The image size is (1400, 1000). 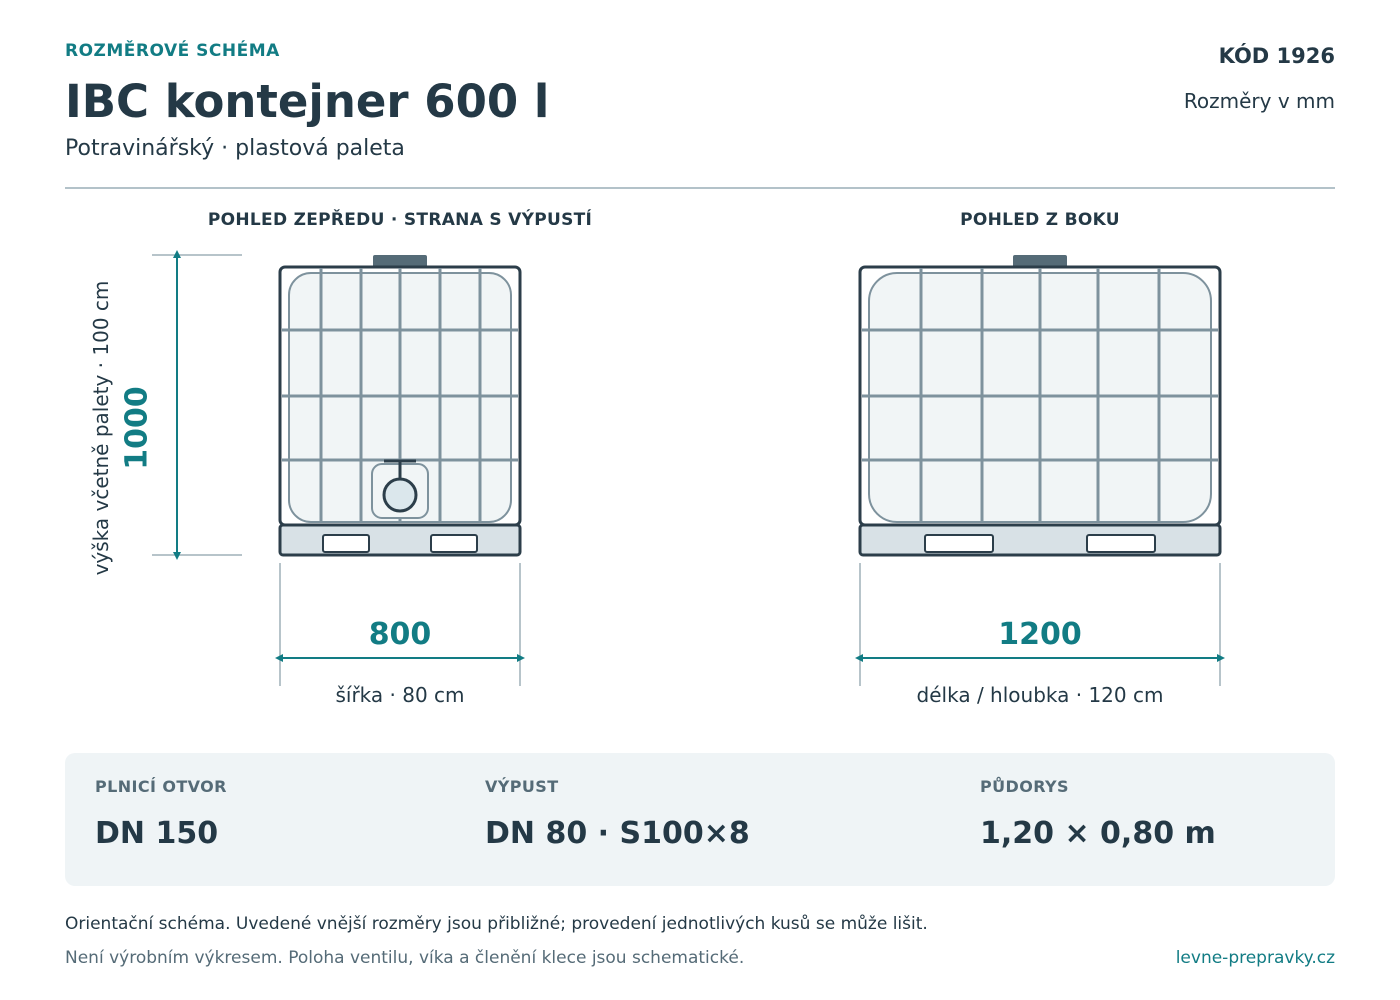 I want to click on length-dimension, so click(x=1040, y=624).